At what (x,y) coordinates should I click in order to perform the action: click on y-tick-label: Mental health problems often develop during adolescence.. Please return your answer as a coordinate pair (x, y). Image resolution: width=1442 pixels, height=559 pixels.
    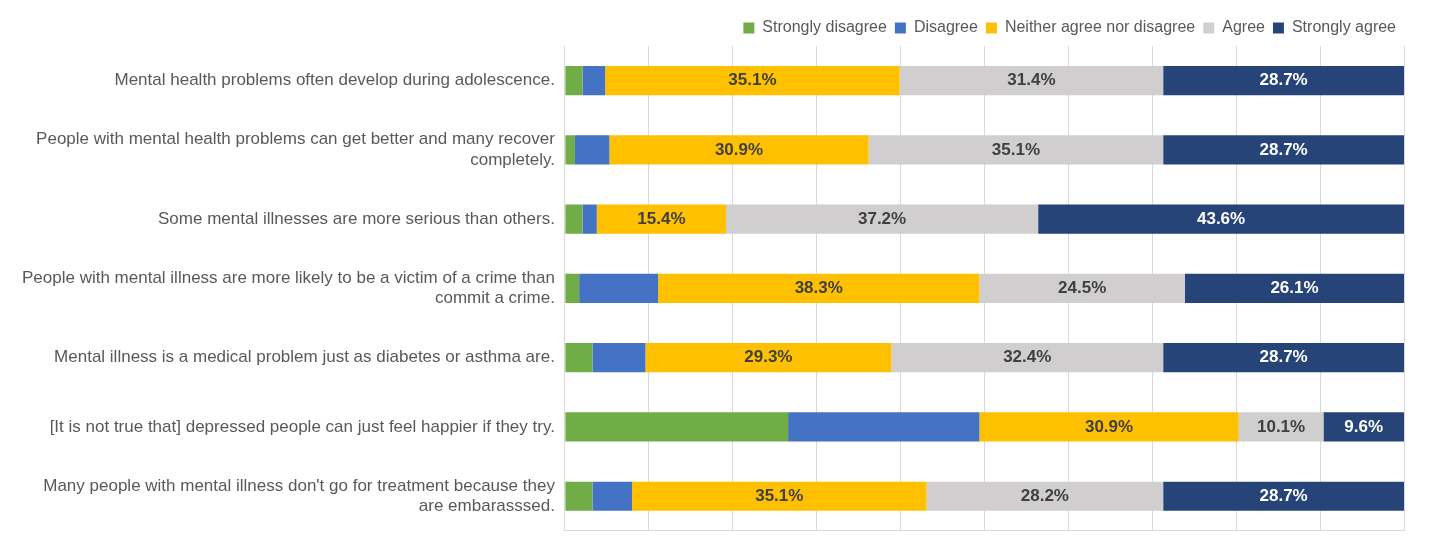
    Looking at the image, I should click on (334, 80).